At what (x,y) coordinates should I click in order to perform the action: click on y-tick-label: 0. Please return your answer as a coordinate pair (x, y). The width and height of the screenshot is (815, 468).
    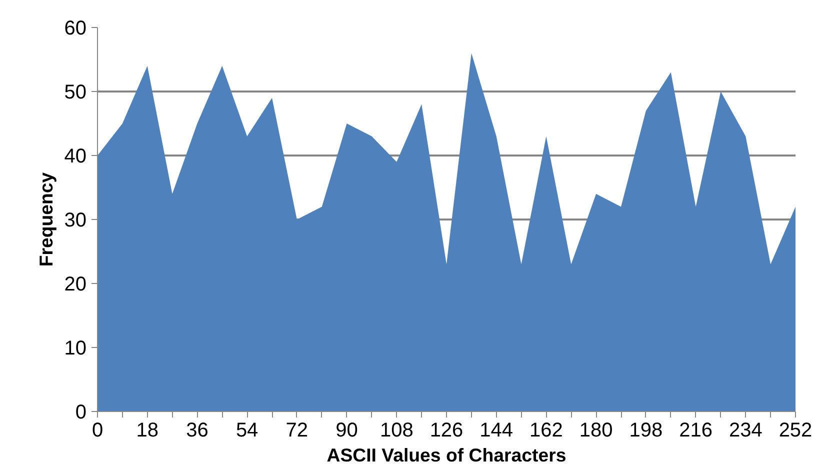
    Looking at the image, I should click on (80, 413).